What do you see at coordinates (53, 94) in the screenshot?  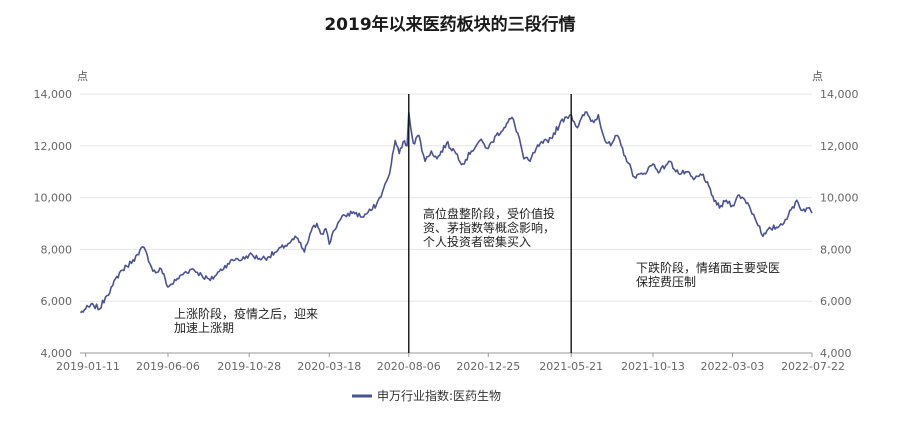 I see `y-tick-label-left: 14,000` at bounding box center [53, 94].